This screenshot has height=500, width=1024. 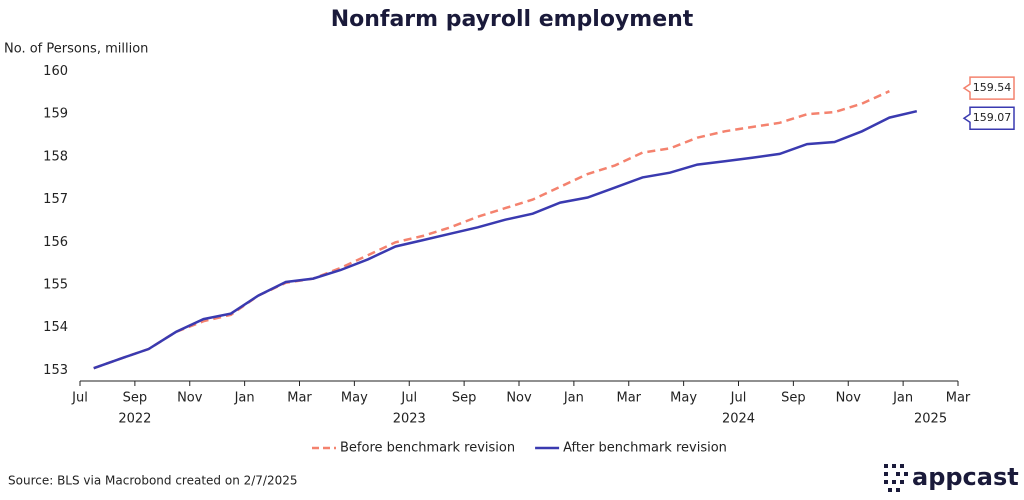 I want to click on legend-label: After benchmark revision, so click(x=645, y=448).